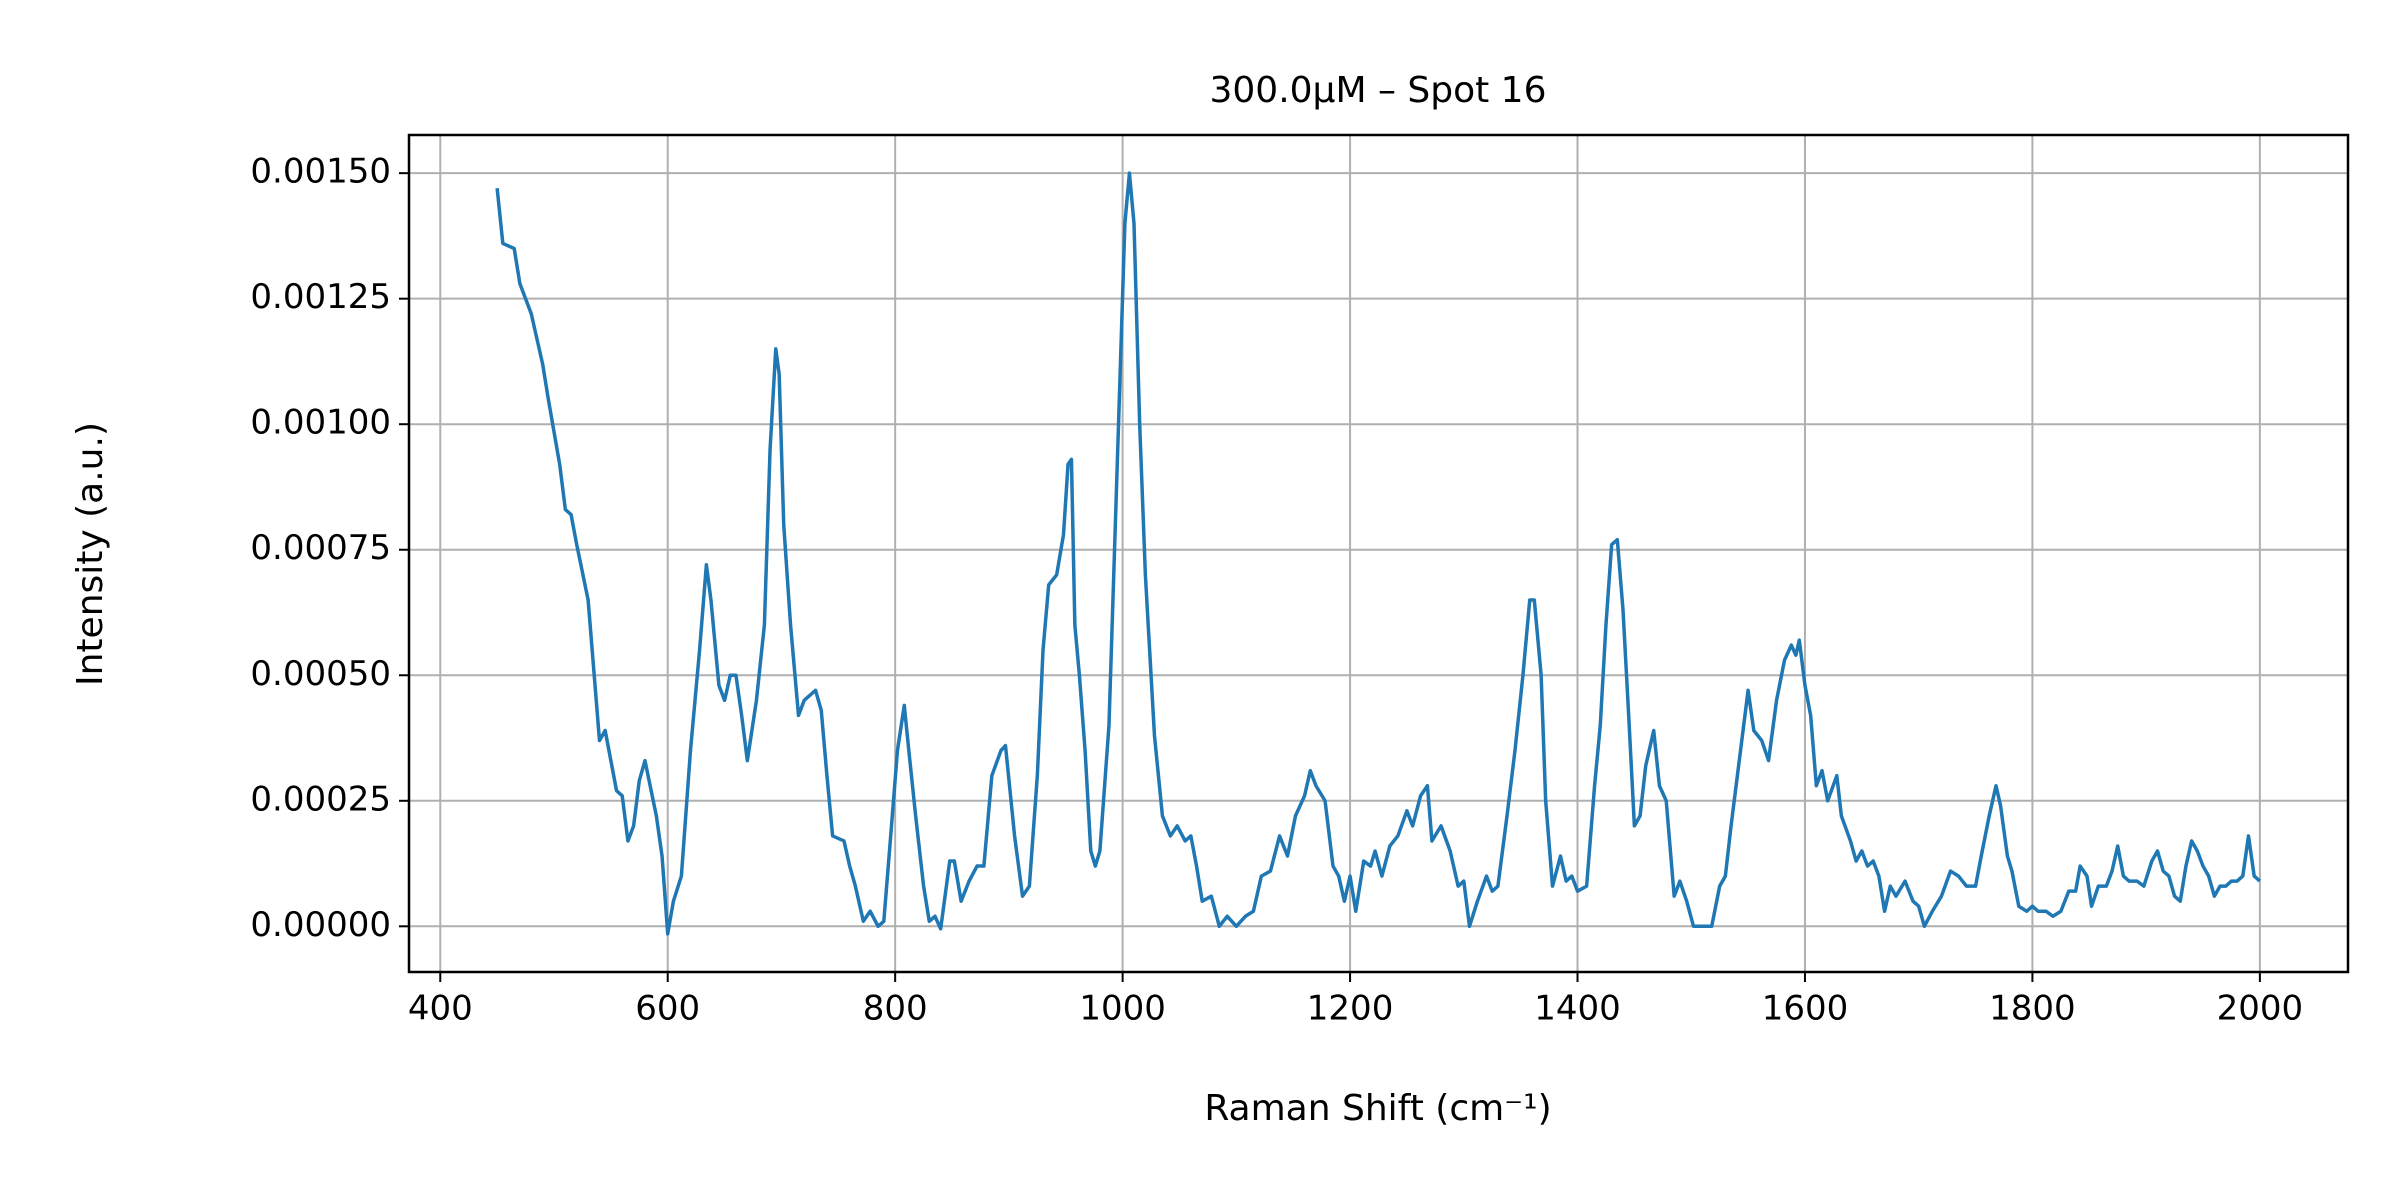 This screenshot has height=1200, width=2400. I want to click on y-tick-label: 0.00025, so click(320, 799).